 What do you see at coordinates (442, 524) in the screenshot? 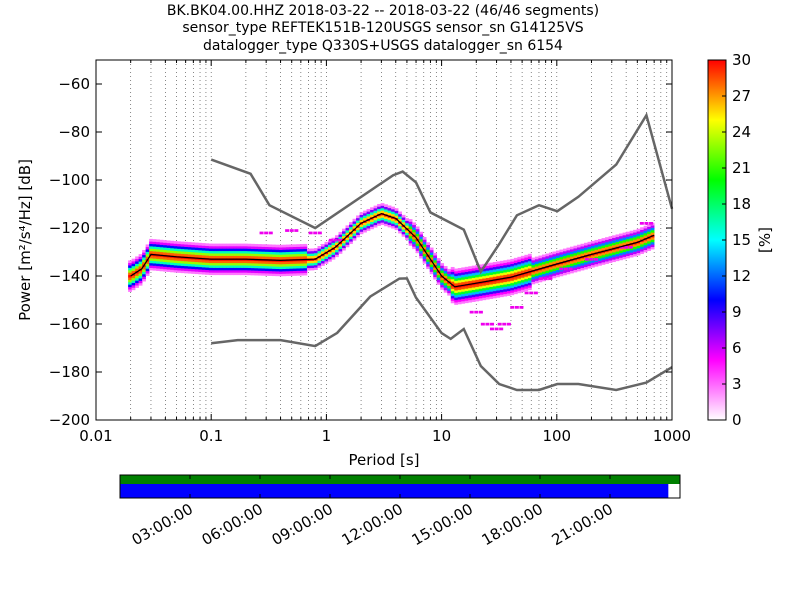
I see `timeline-tick-label: 15:00:00` at bounding box center [442, 524].